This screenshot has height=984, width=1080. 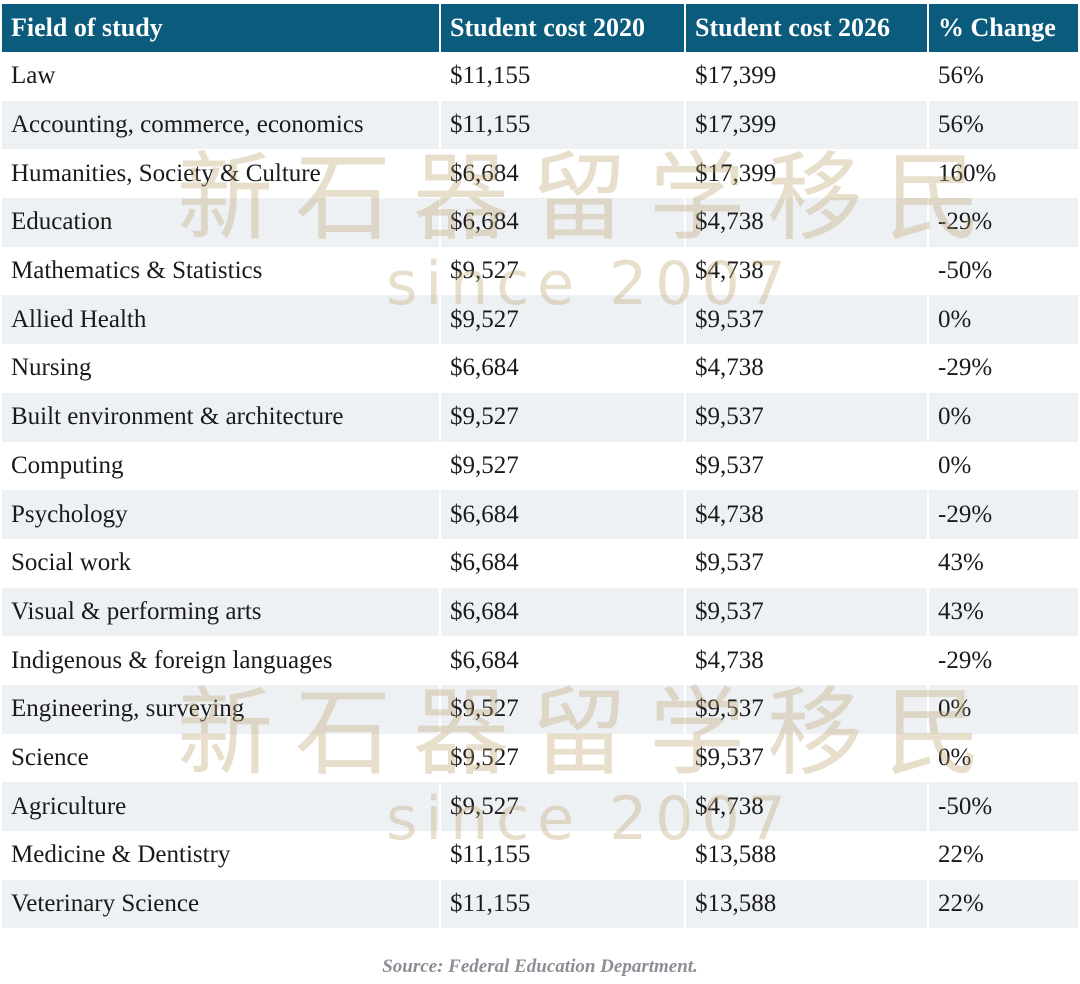 I want to click on table-row: Mathematics & Statistics $9,527 $4,738 -50%, so click(x=540, y=271).